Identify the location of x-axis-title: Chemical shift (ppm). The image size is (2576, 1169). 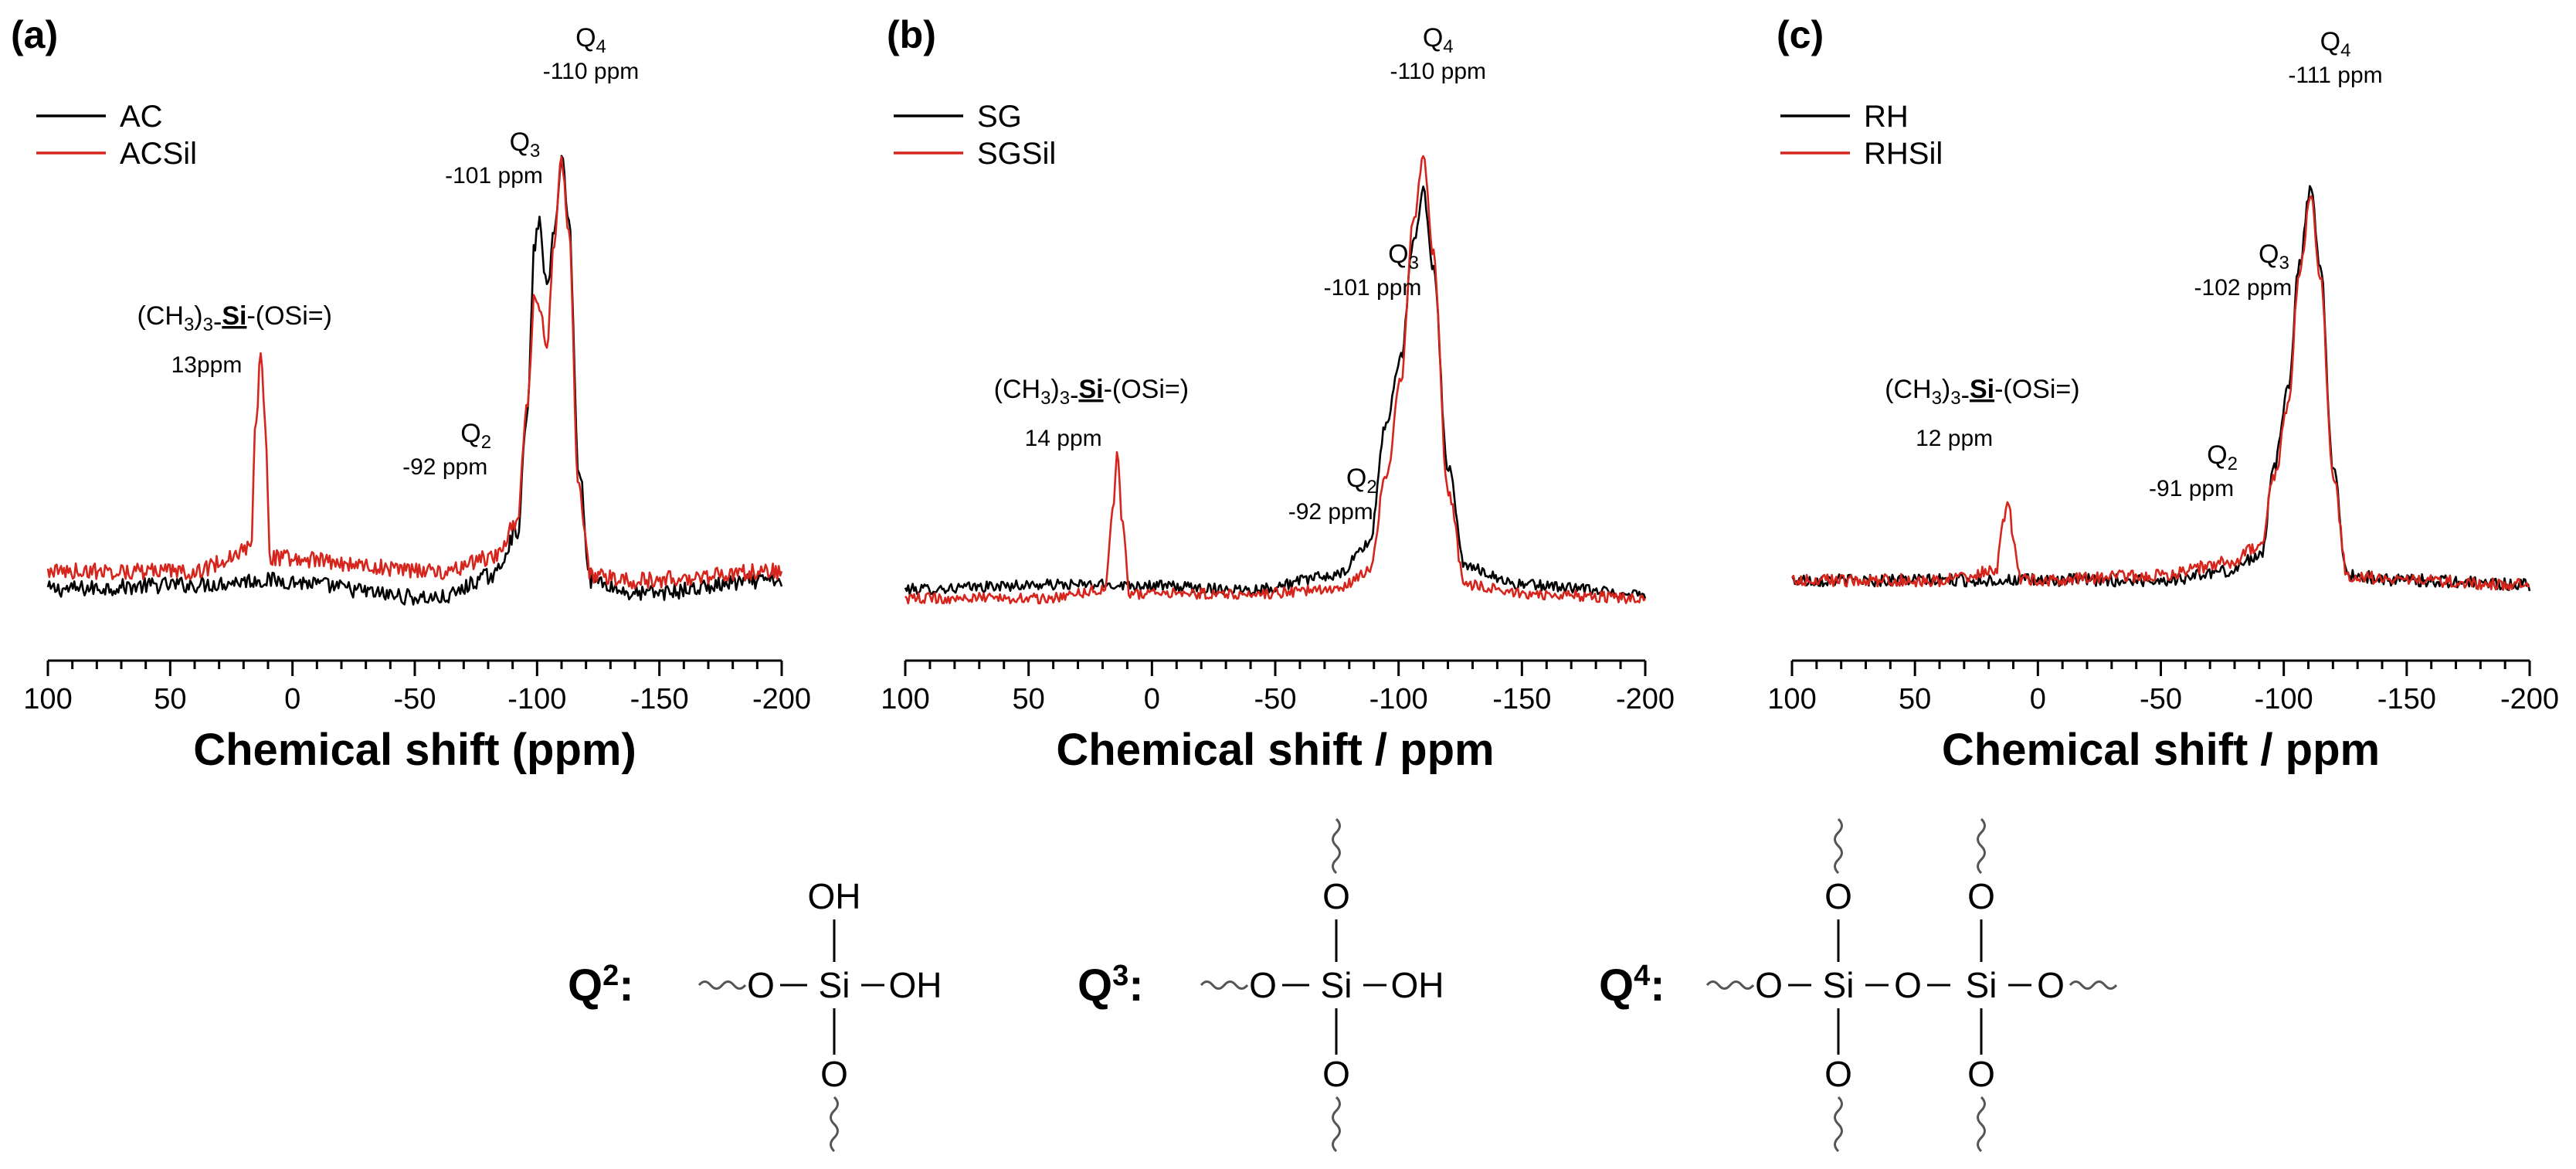
(415, 750).